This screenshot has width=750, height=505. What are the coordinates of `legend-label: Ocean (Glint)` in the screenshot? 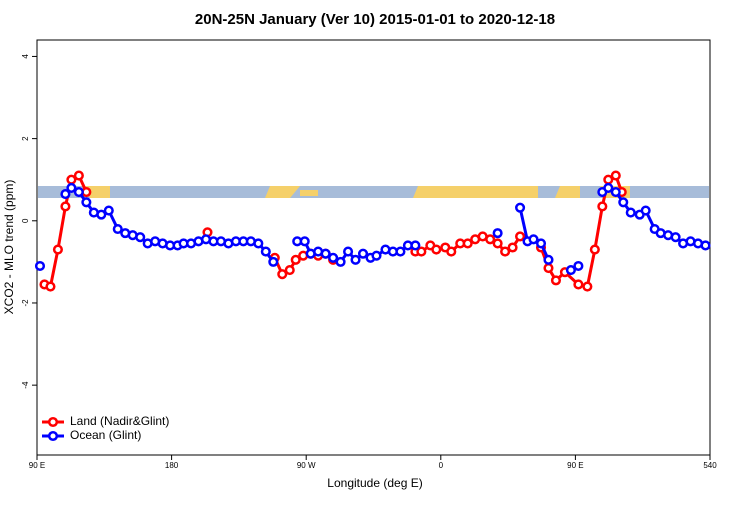 It's located at (105, 435).